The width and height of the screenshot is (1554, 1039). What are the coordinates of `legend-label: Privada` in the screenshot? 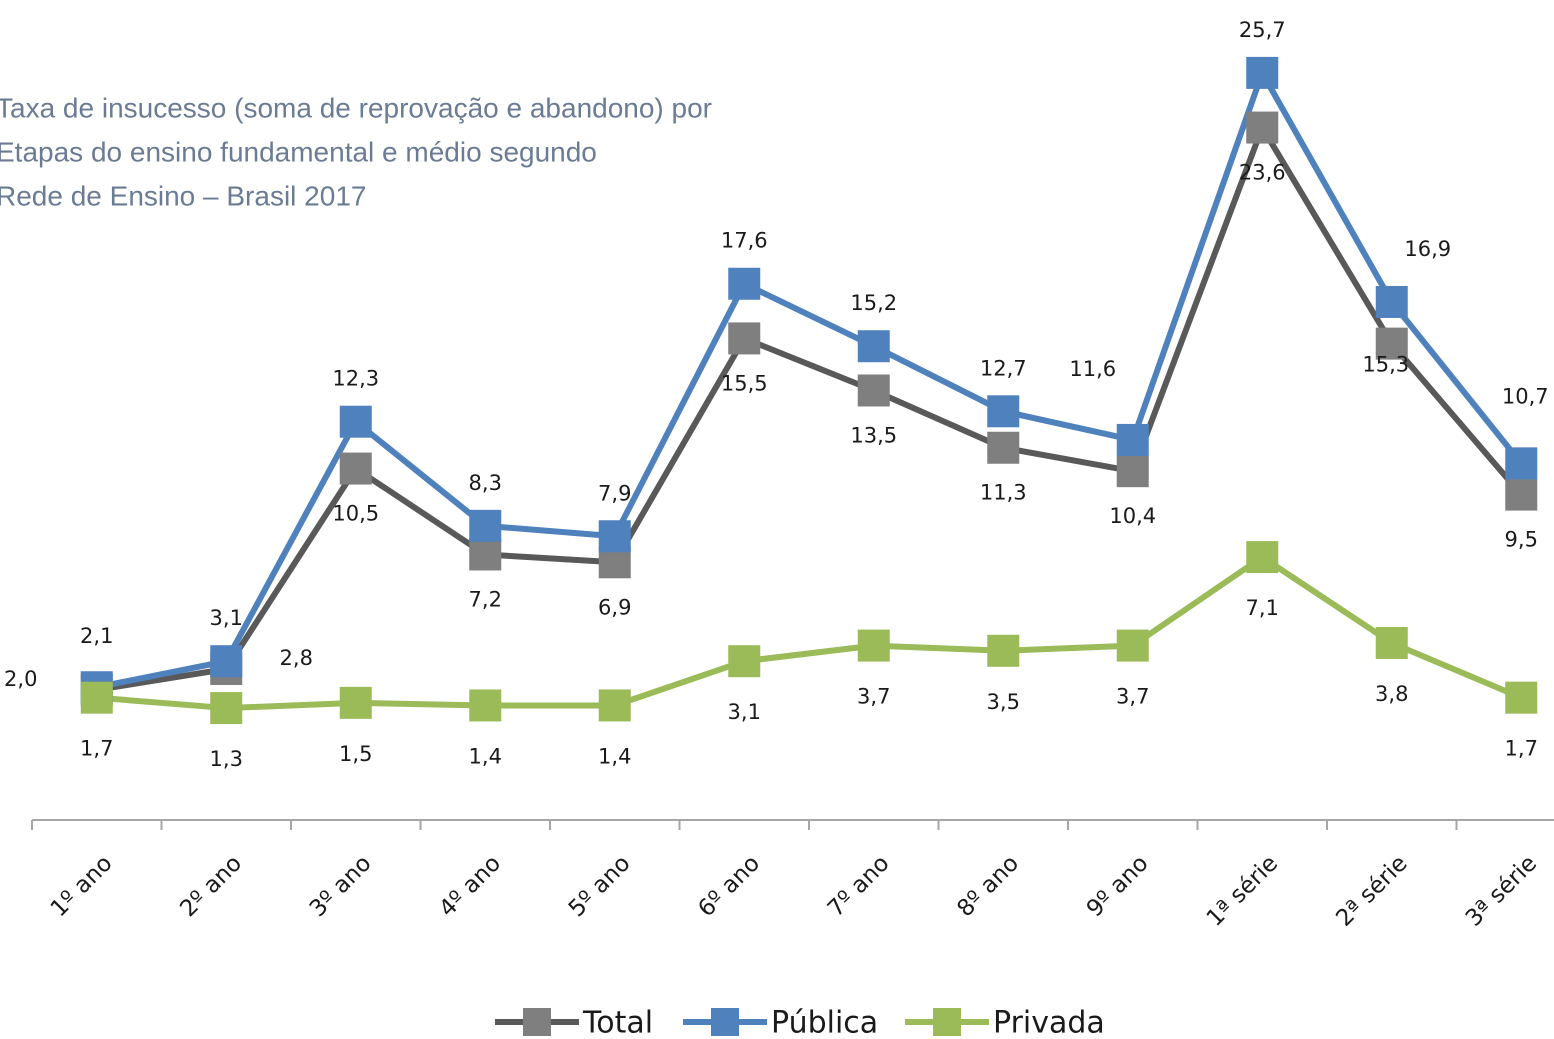 It's located at (1049, 1022).